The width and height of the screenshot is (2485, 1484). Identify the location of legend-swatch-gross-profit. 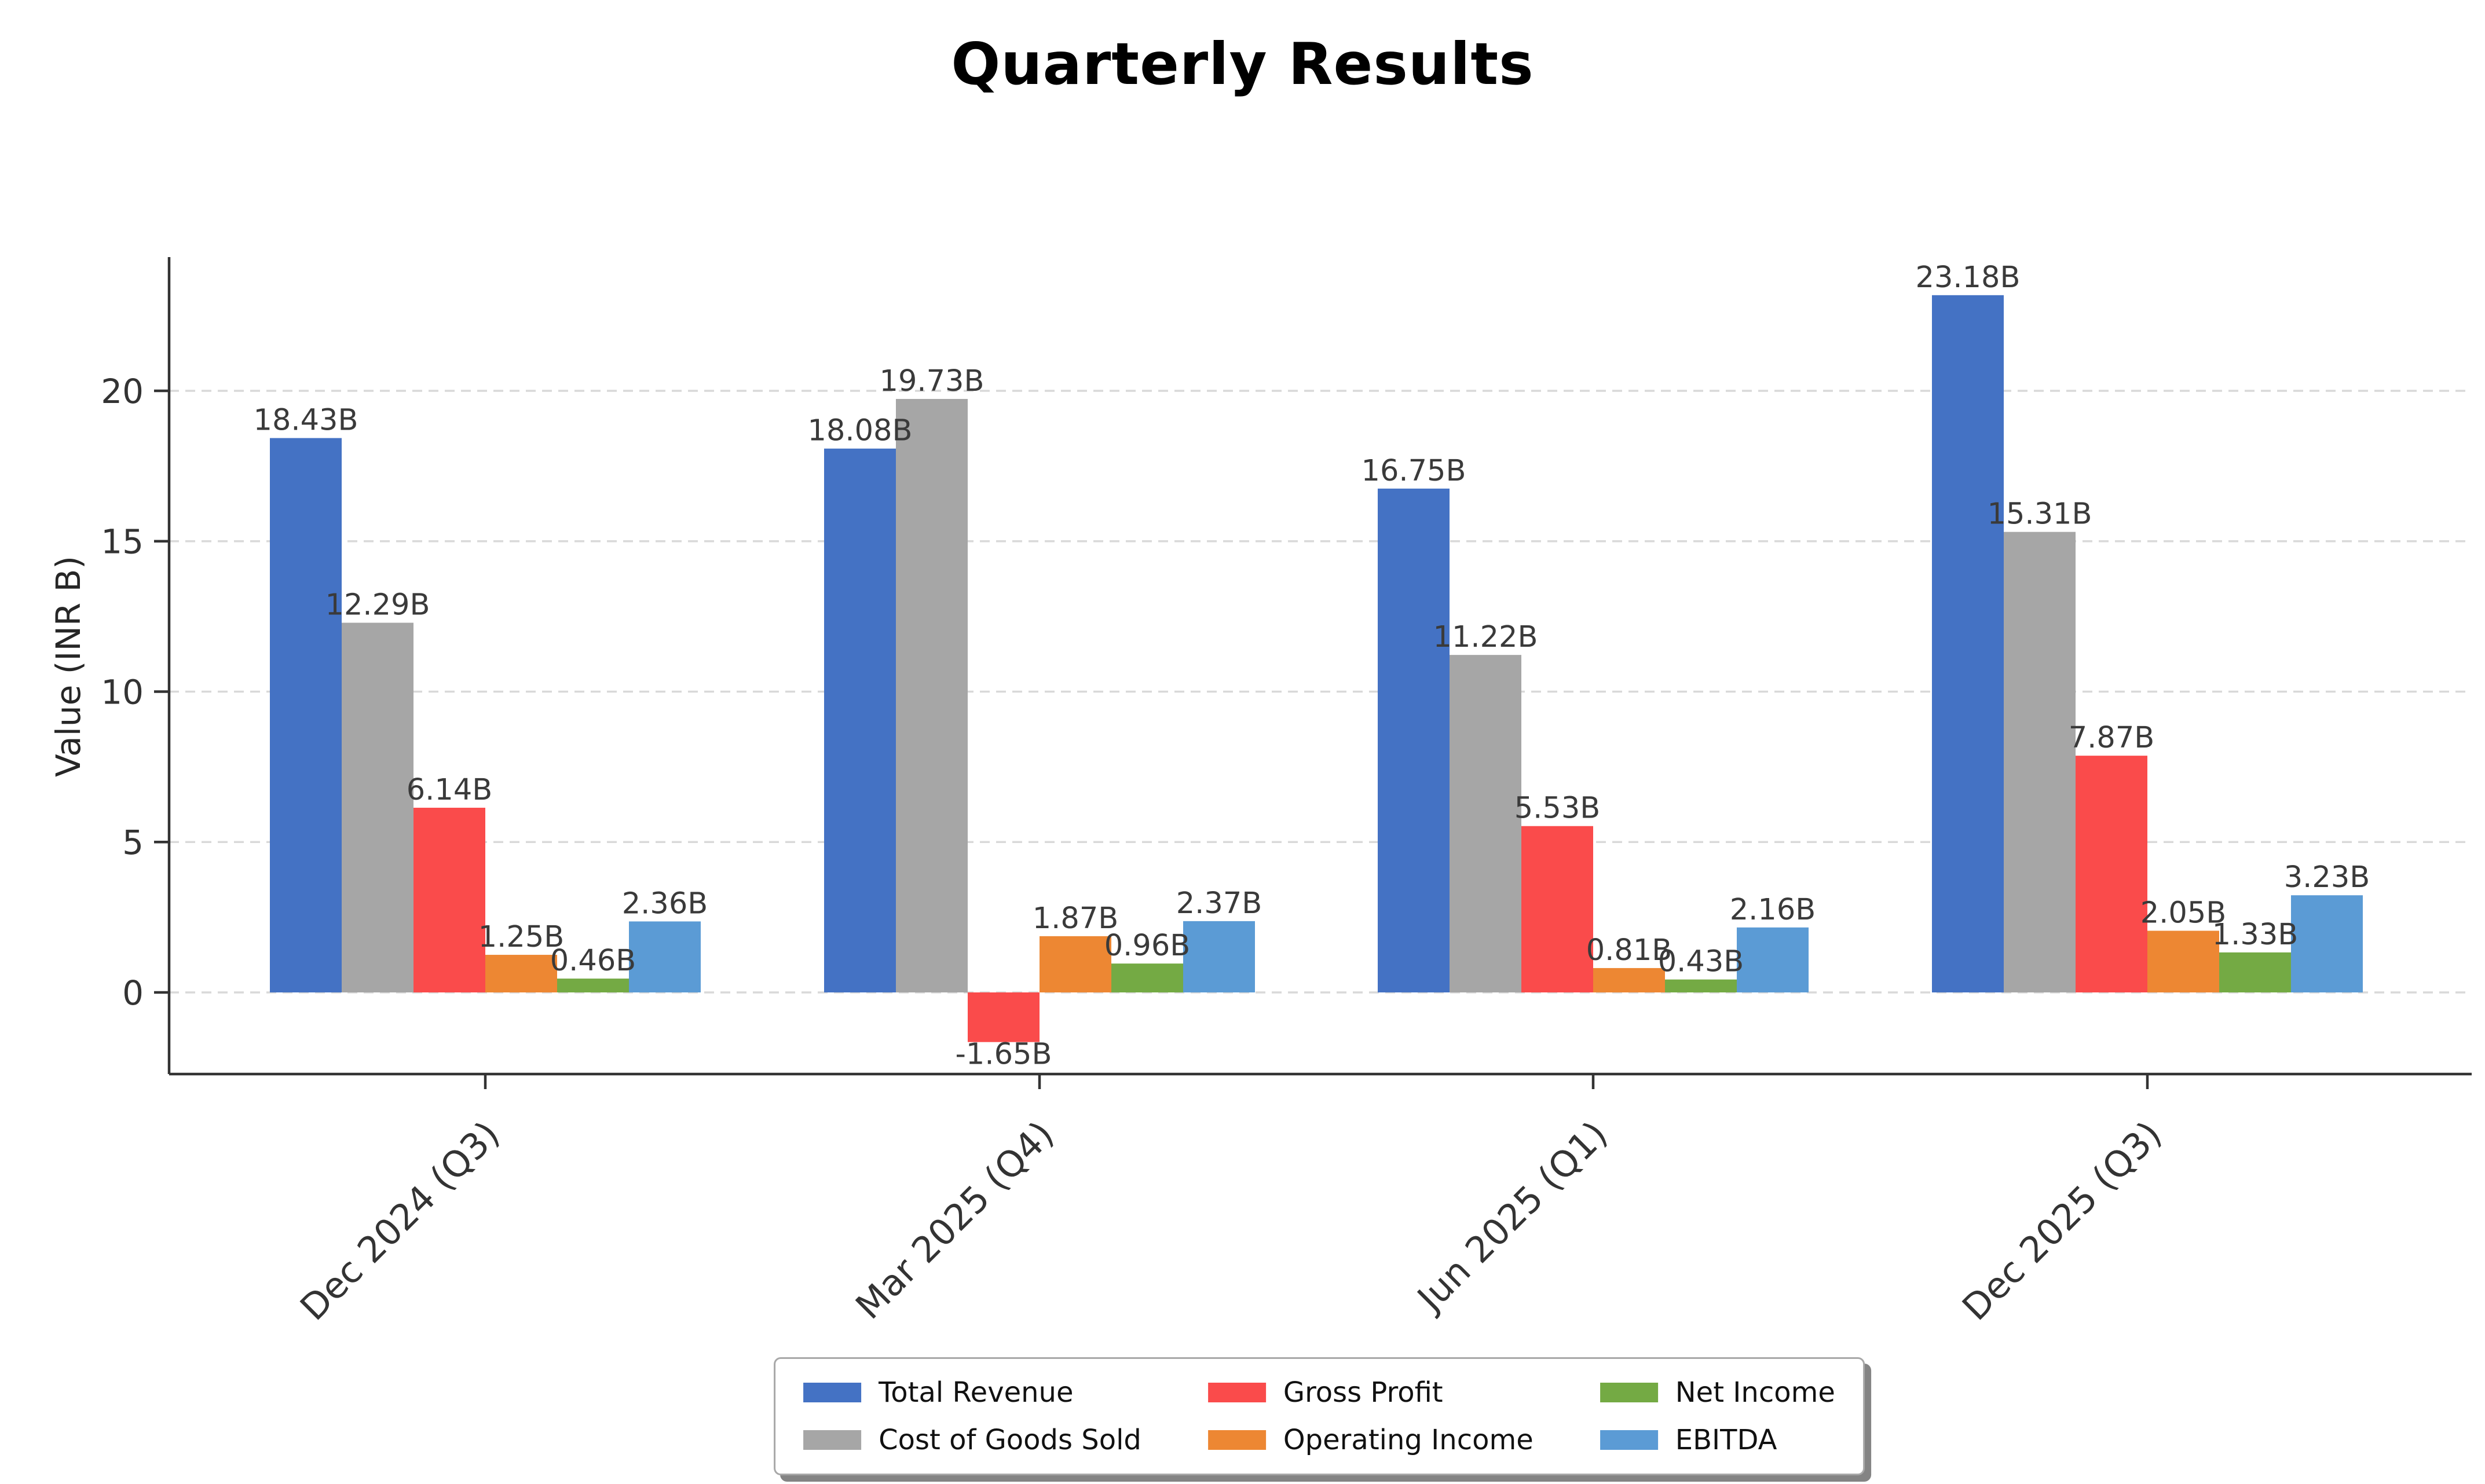
(1236, 1392).